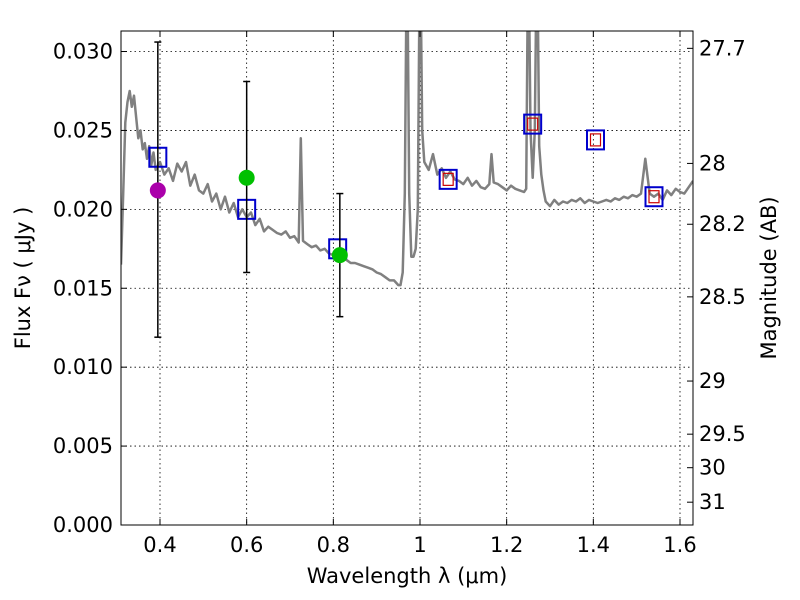  What do you see at coordinates (769, 277) in the screenshot?
I see `y2-axis-label: Magnitude (AB)` at bounding box center [769, 277].